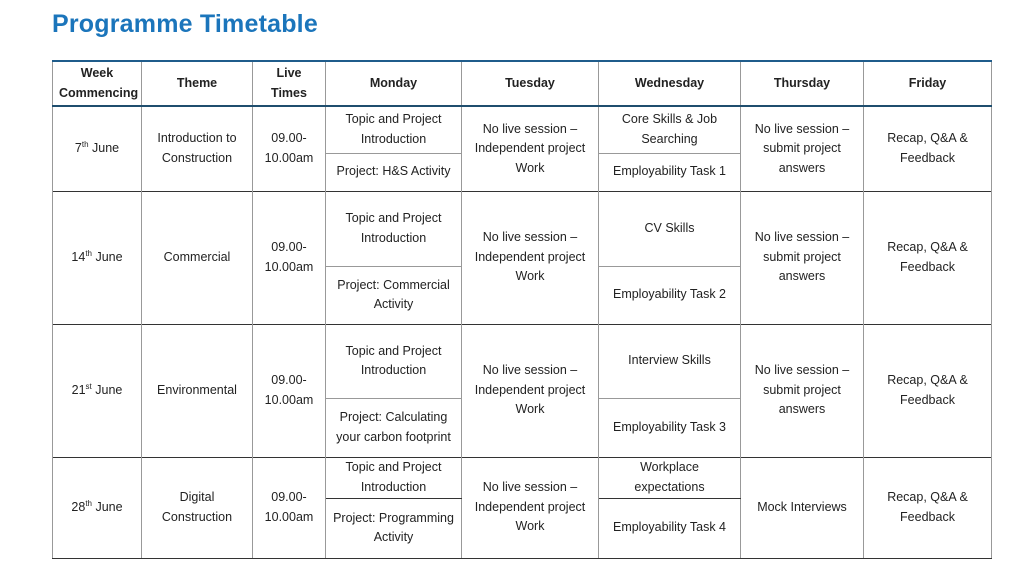 The height and width of the screenshot is (568, 1024). I want to click on wednesday-cell: Employability Task 4, so click(669, 528).